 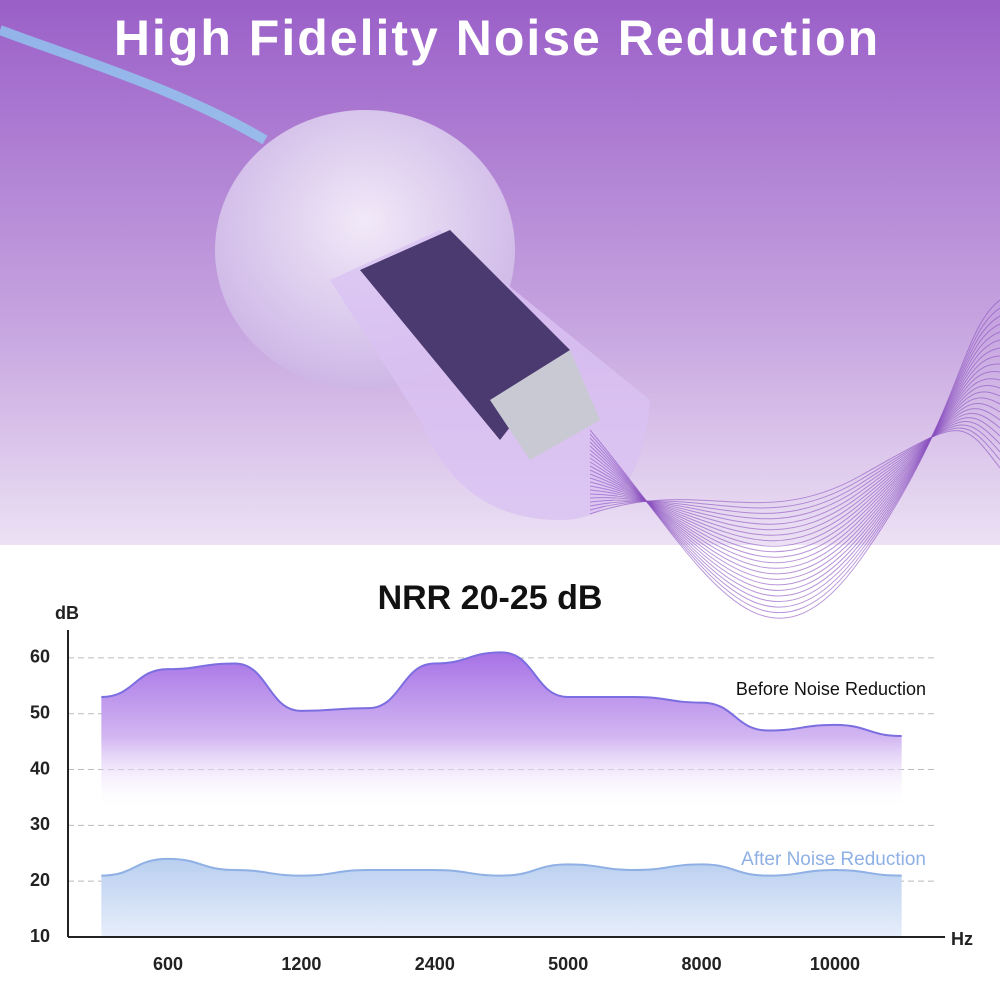 I want to click on y-axis-label: dB, so click(x=67, y=613).